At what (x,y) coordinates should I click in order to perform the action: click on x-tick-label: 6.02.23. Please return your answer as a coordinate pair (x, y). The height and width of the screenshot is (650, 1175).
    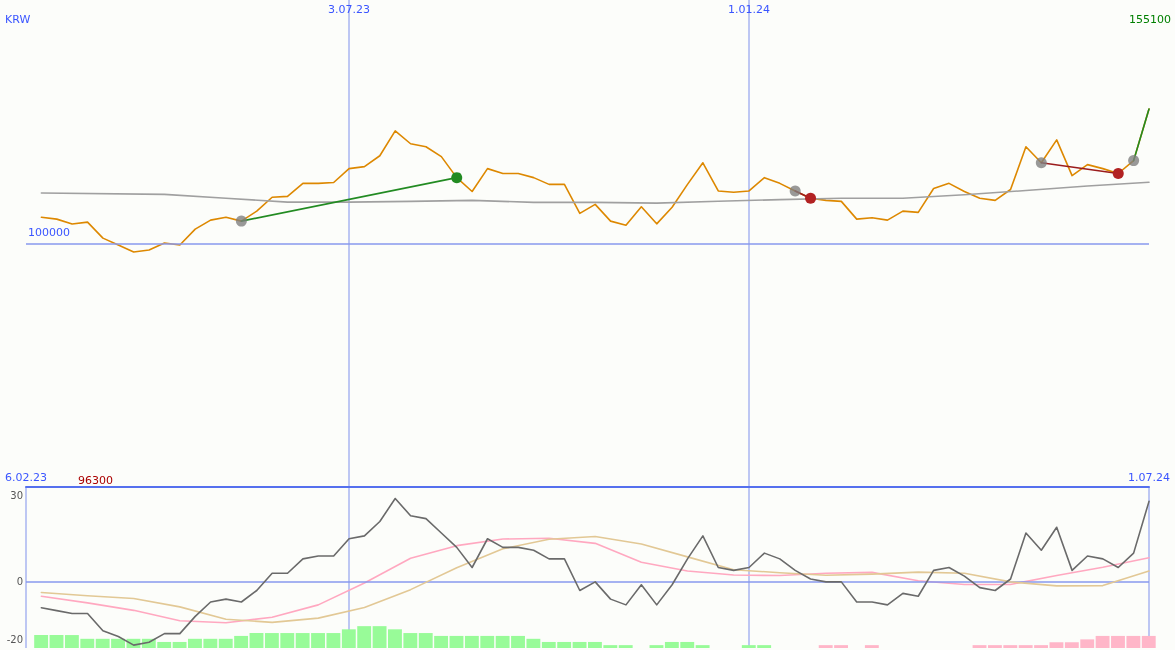
    Looking at the image, I should click on (26, 477).